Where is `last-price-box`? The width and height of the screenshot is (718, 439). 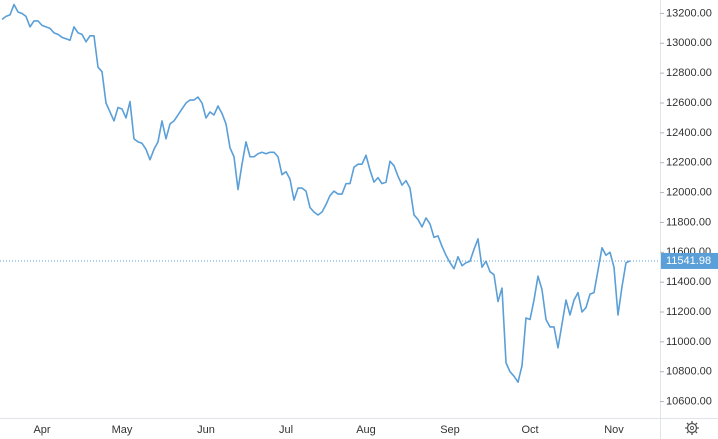
last-price-box is located at coordinates (689, 260).